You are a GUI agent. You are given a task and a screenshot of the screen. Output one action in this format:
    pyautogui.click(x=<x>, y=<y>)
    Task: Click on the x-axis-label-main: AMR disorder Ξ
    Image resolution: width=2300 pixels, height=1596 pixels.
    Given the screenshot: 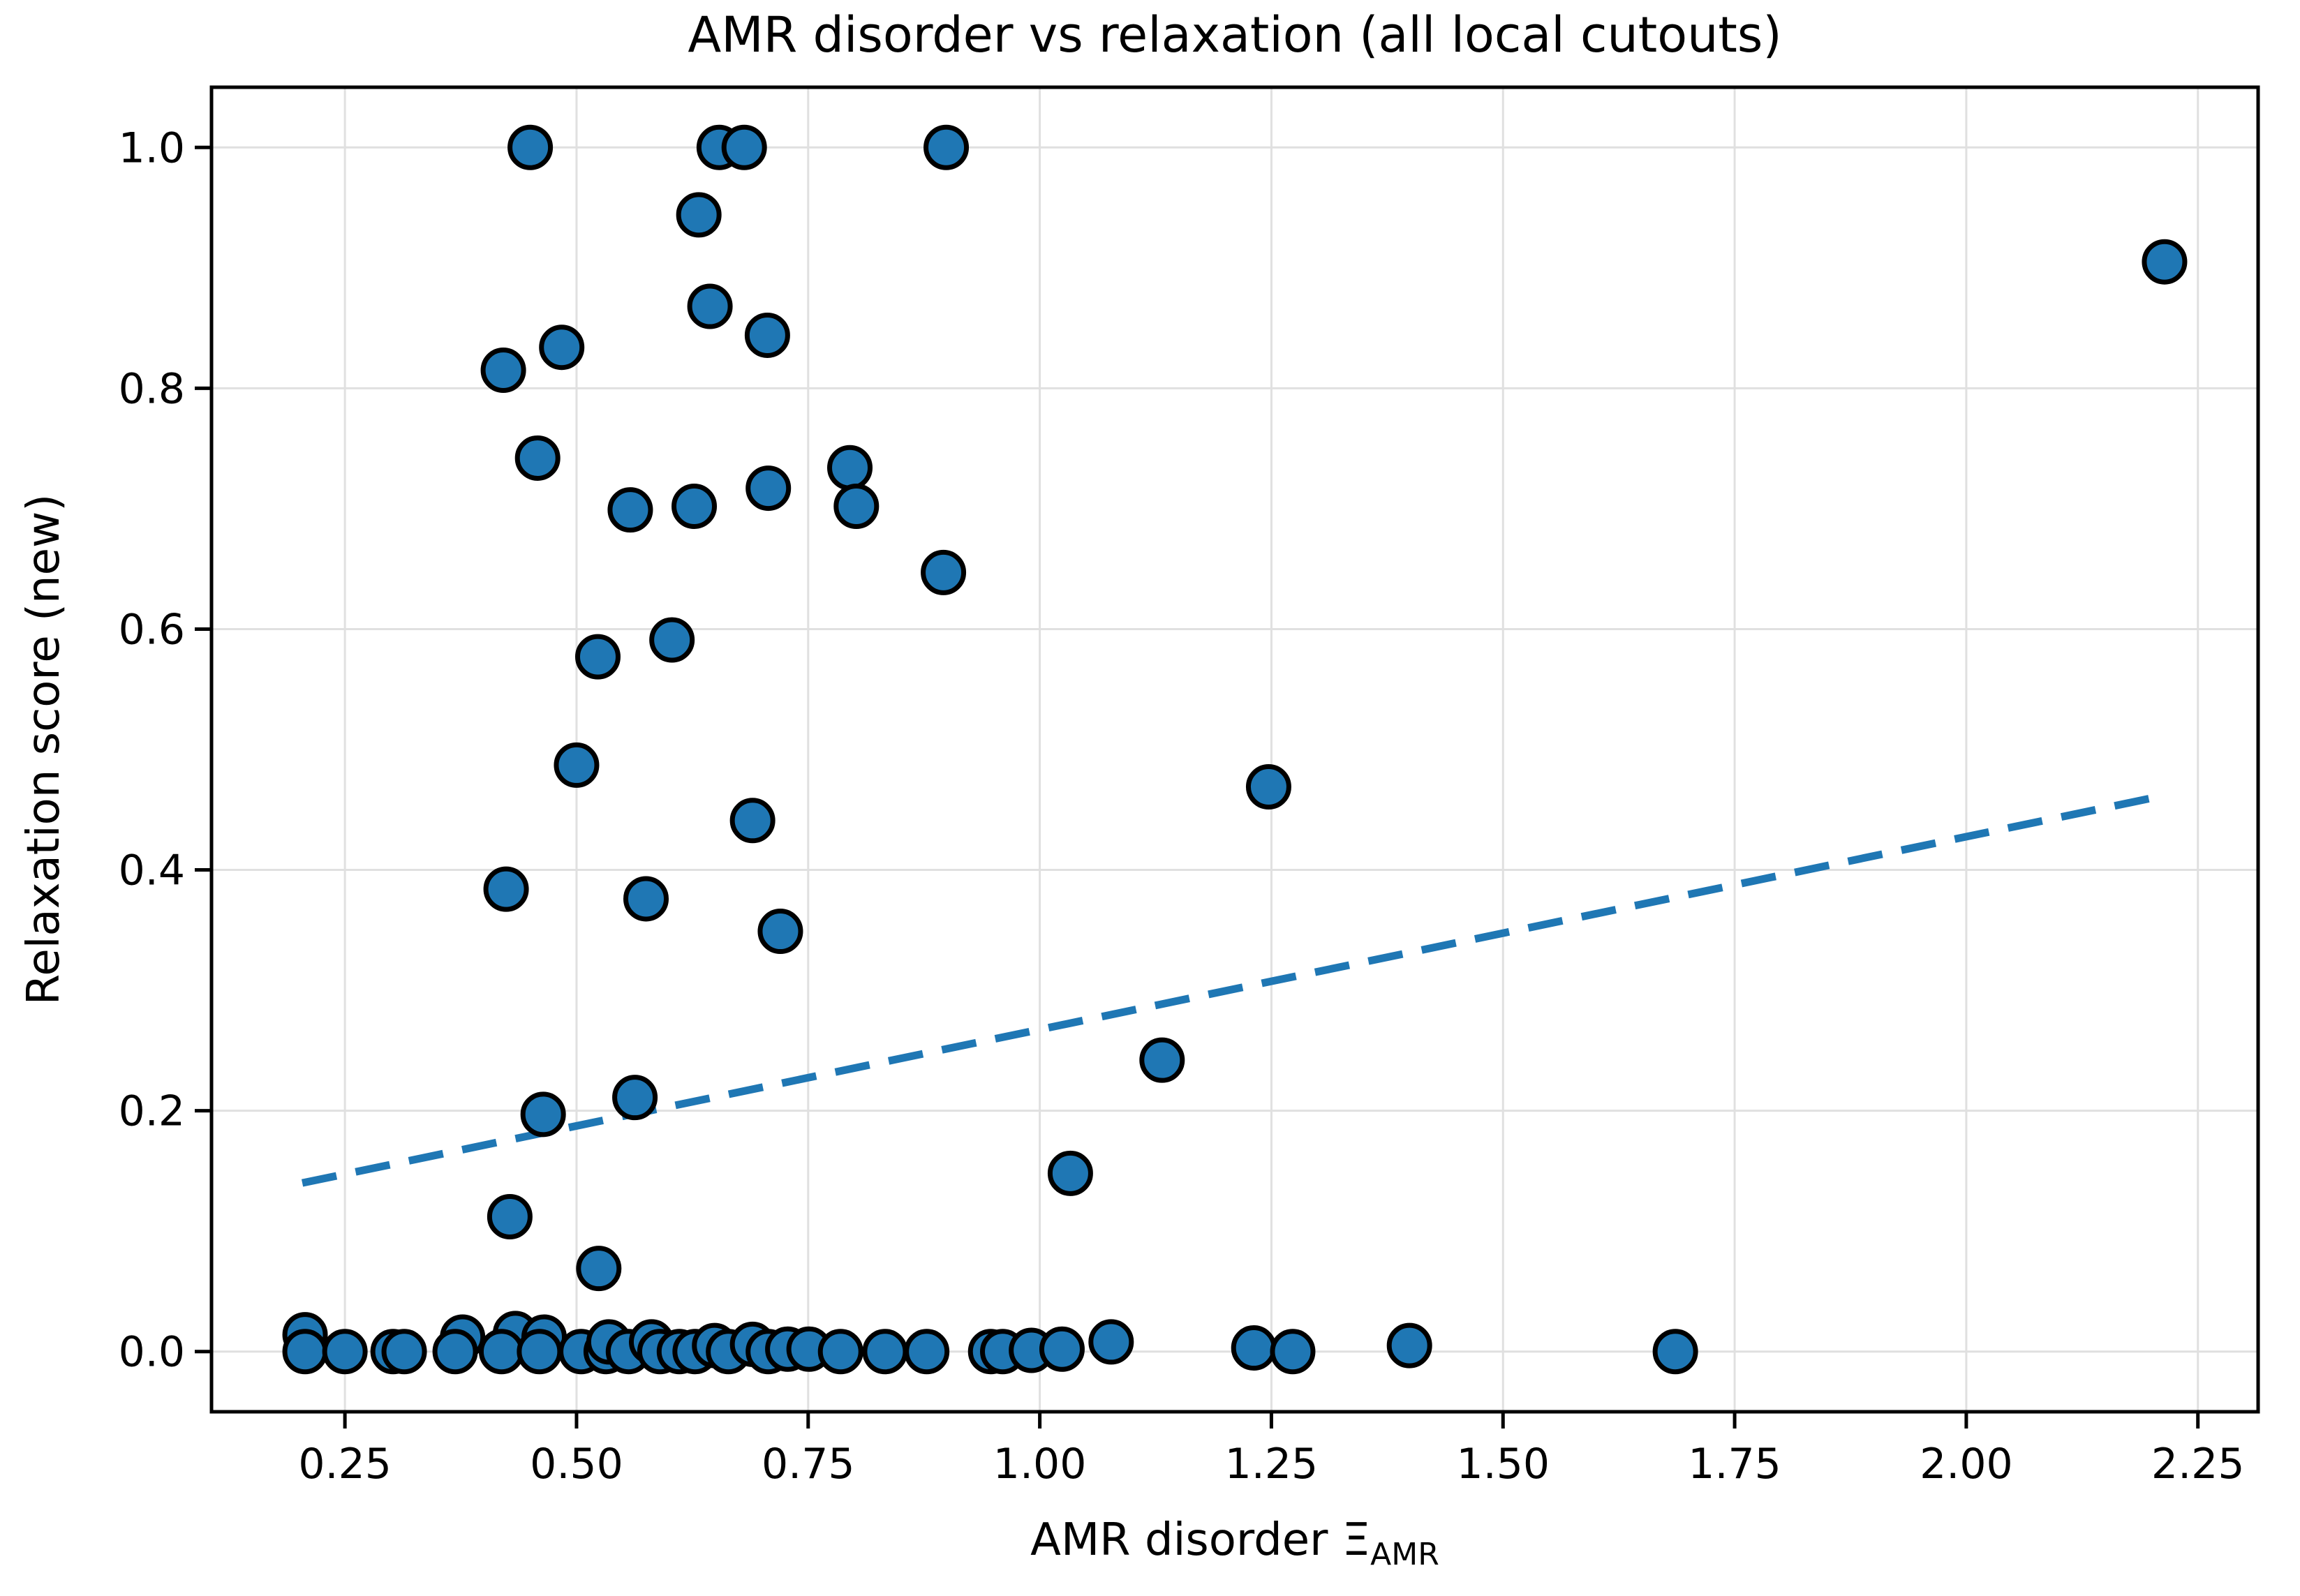 What is the action you would take?
    pyautogui.click(x=1200, y=1540)
    